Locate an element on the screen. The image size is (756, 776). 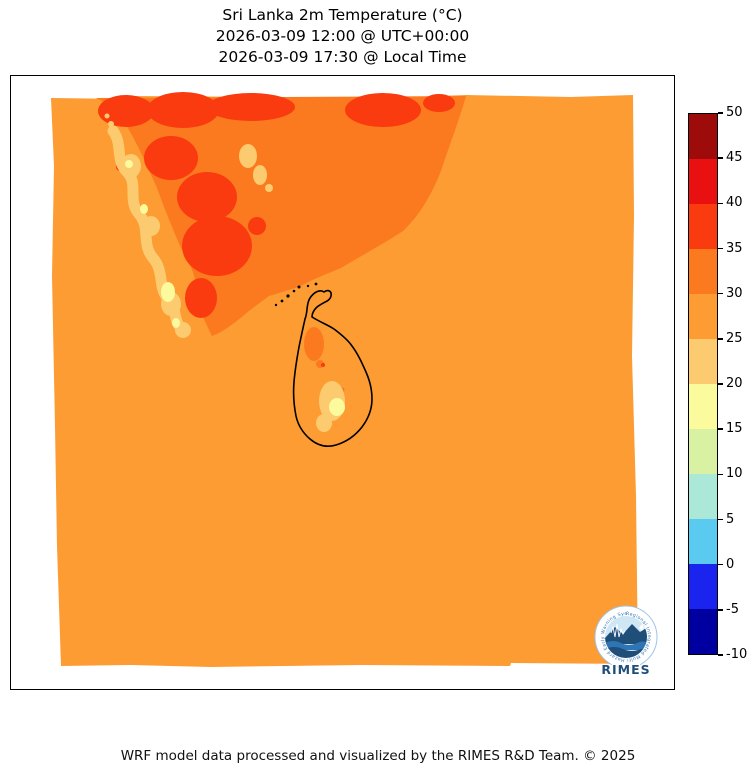
colorbar-tick-label: 15 is located at coordinates (734, 429).